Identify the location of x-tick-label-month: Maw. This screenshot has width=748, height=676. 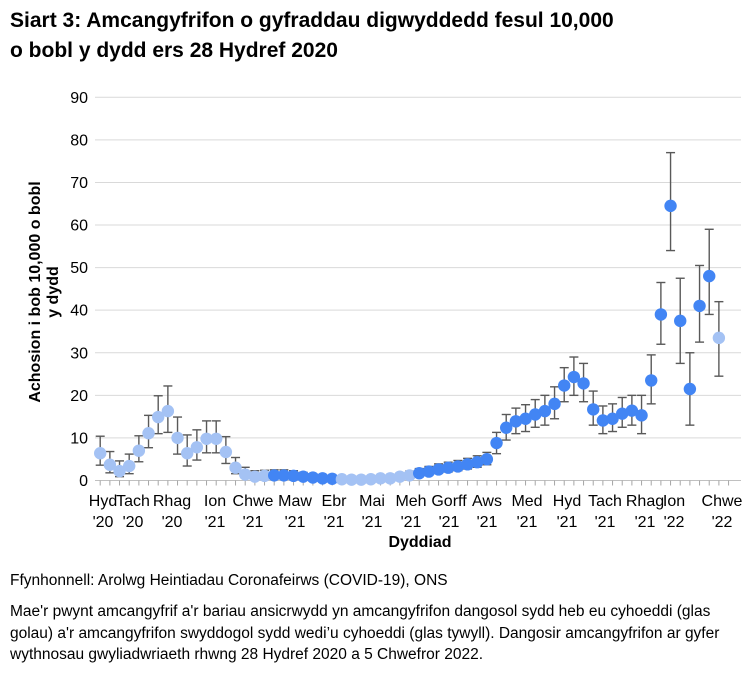
(295, 501).